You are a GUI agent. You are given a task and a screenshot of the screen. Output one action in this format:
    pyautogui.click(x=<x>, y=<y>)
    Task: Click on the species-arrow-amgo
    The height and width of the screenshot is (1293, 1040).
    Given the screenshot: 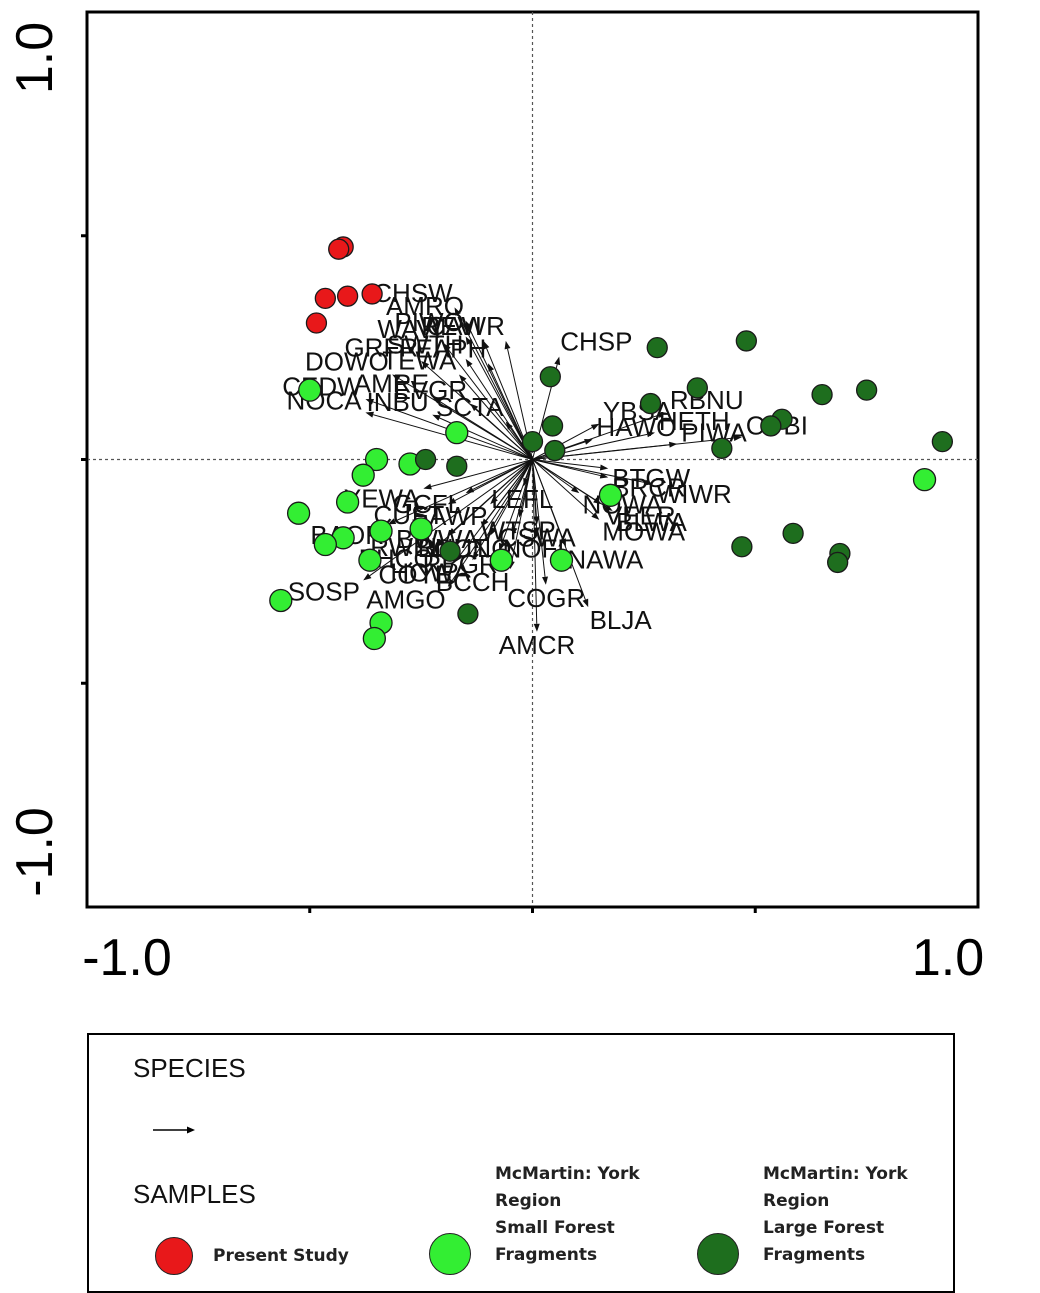 What is the action you would take?
    pyautogui.click(x=490, y=523)
    